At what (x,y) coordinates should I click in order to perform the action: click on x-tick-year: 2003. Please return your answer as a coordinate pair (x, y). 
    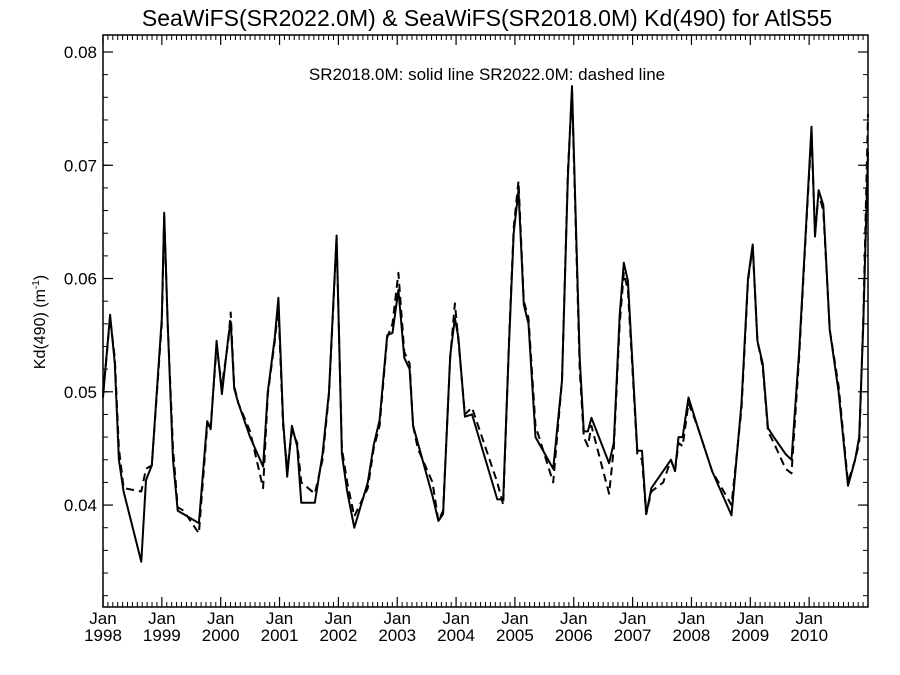
    Looking at the image, I should click on (397, 635).